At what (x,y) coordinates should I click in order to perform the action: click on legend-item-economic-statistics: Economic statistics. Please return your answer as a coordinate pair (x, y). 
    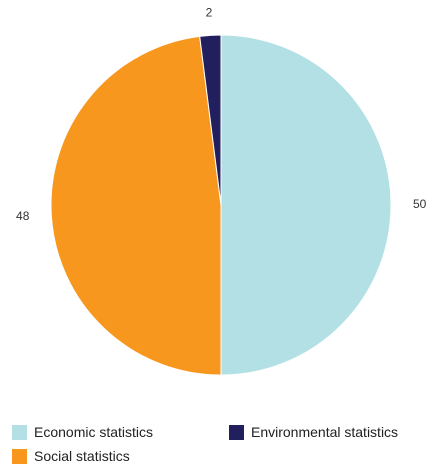
    Looking at the image, I should click on (82, 432).